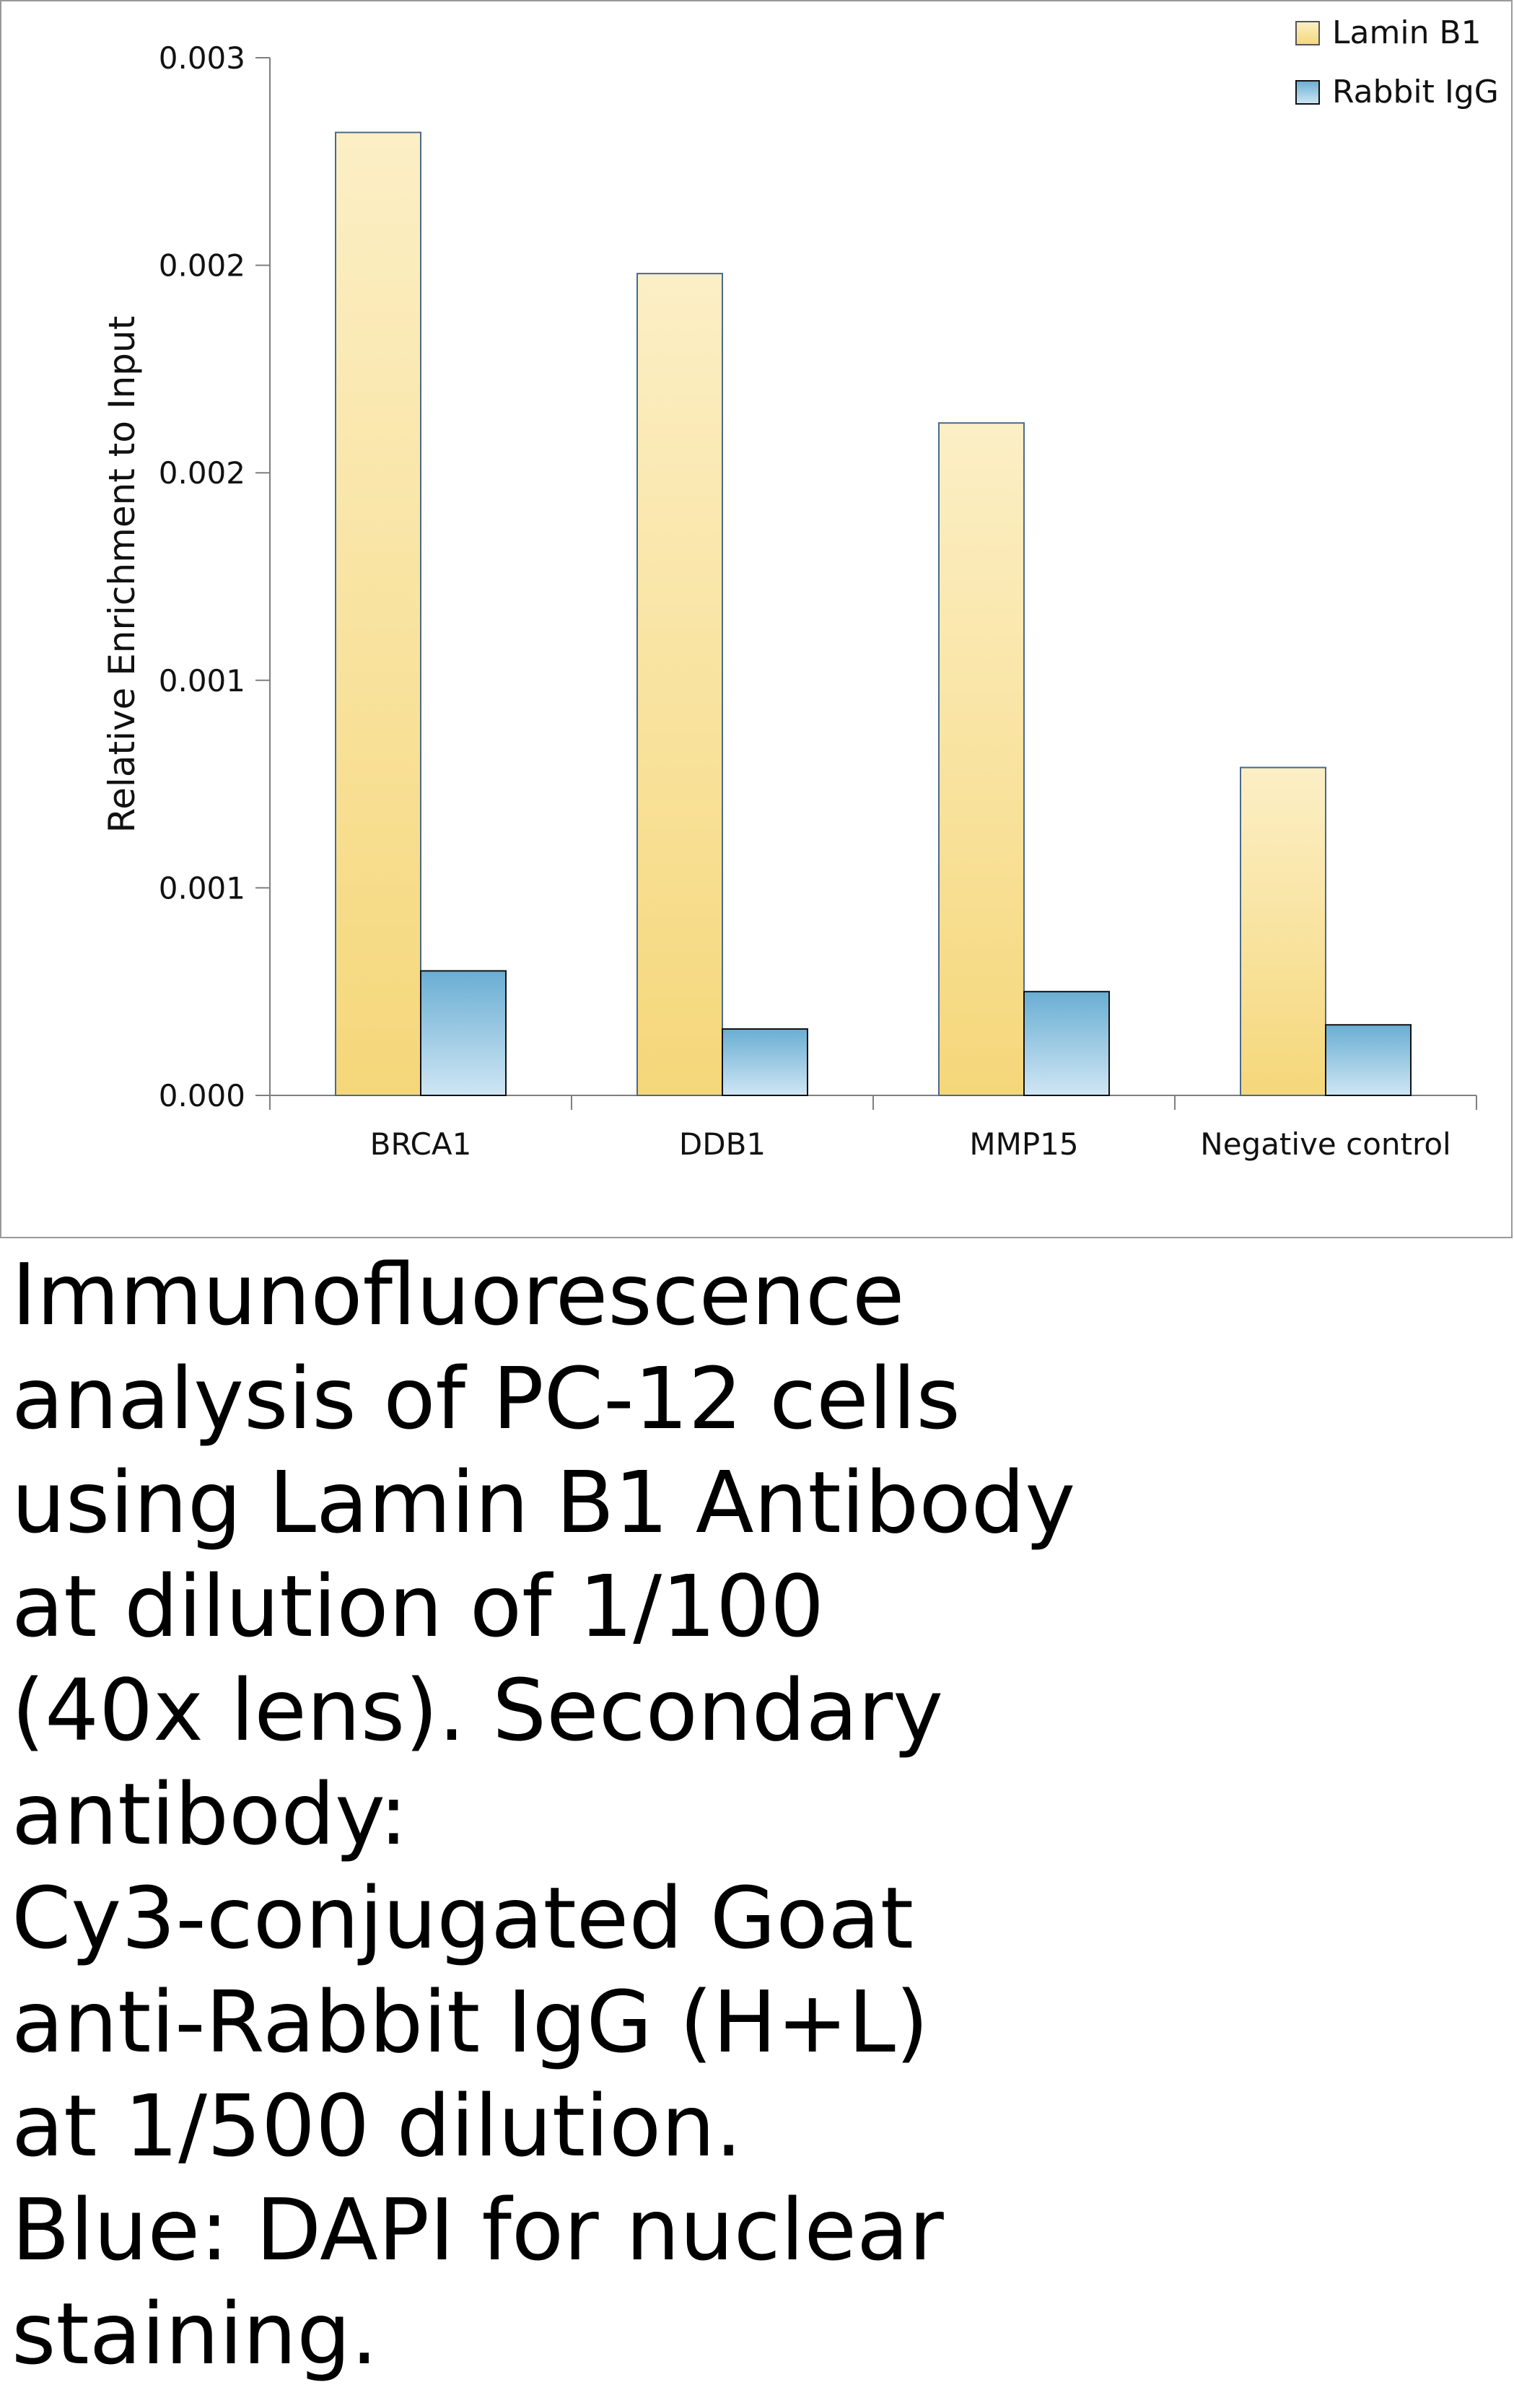  What do you see at coordinates (421, 1144) in the screenshot?
I see `x-tick-label: BRCA1` at bounding box center [421, 1144].